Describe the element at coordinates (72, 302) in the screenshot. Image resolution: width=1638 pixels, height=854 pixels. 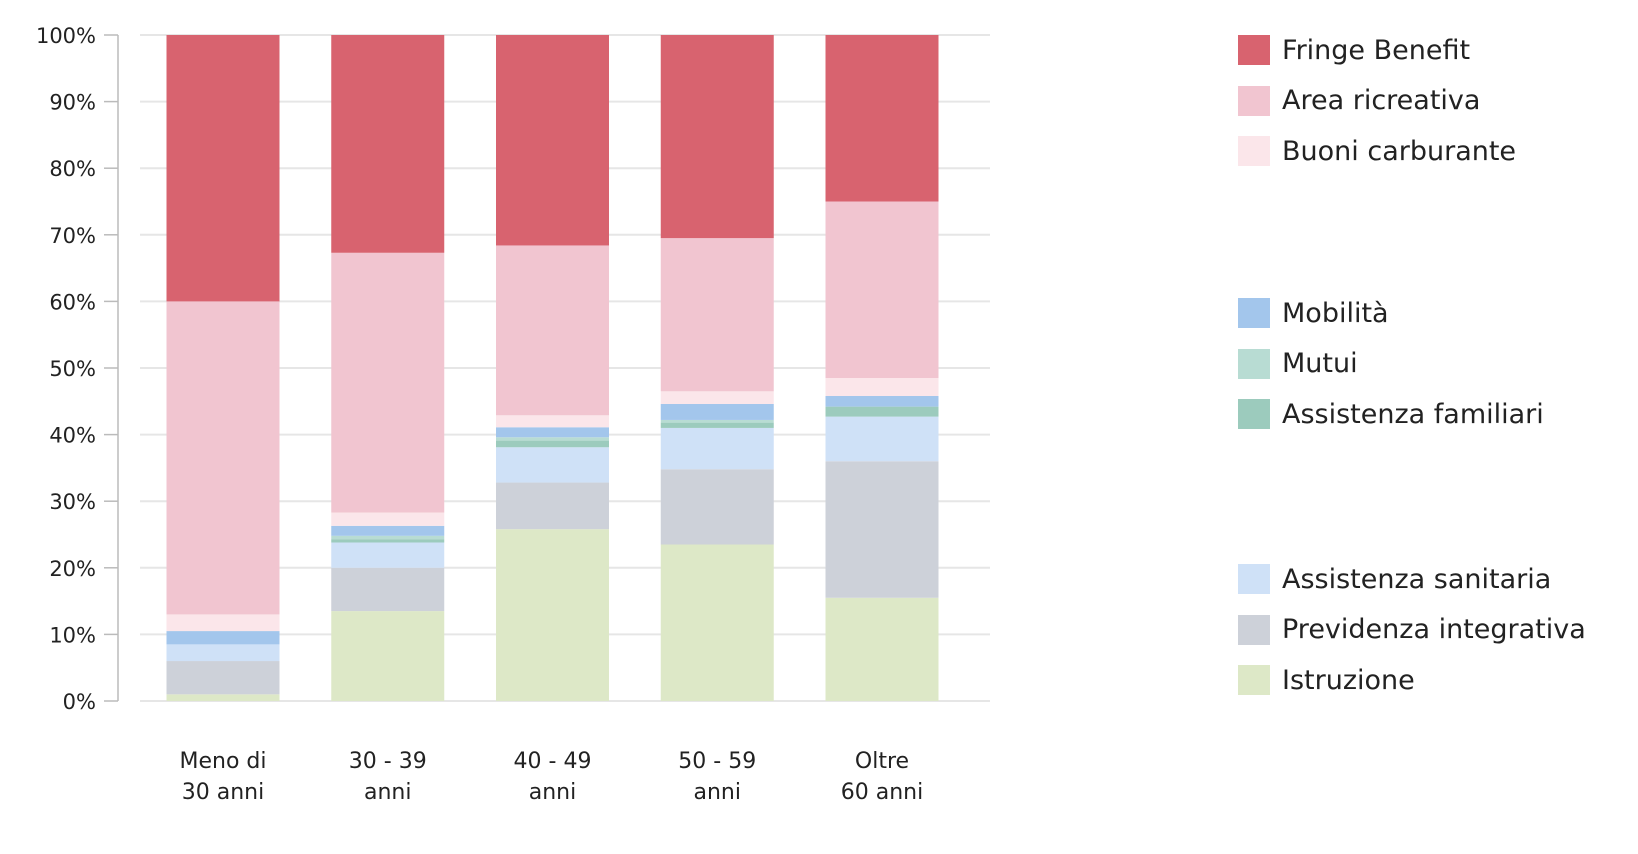
I see `y-tick-label: 60%` at that location.